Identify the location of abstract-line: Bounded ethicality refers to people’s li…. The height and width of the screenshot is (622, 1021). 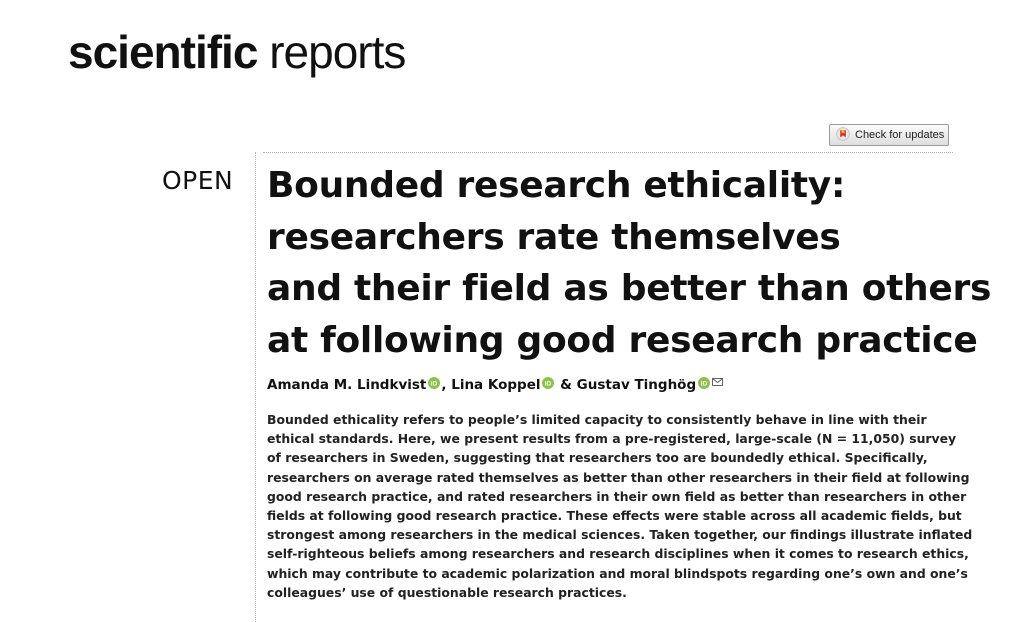
(597, 419).